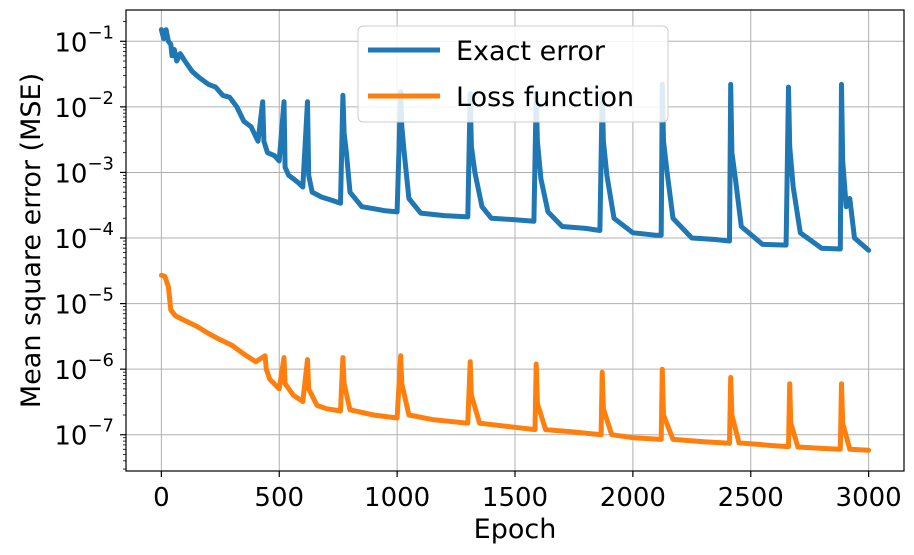 The image size is (914, 555). Describe the element at coordinates (31, 240) in the screenshot. I see `y-axis-label: Mean square error (MSE)` at that location.